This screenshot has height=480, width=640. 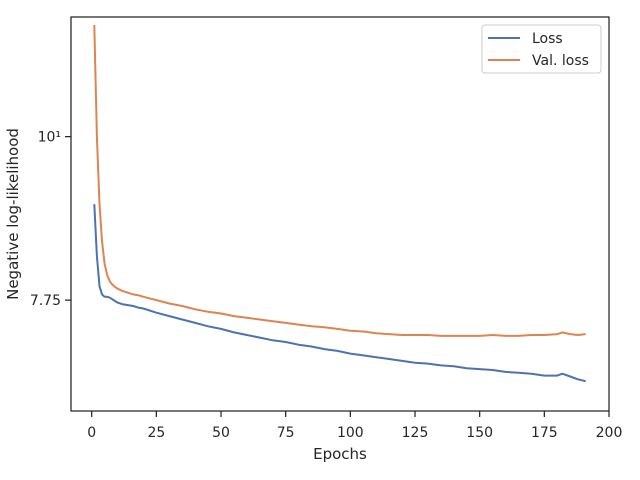 What do you see at coordinates (221, 433) in the screenshot?
I see `x-tick-label: 50` at bounding box center [221, 433].